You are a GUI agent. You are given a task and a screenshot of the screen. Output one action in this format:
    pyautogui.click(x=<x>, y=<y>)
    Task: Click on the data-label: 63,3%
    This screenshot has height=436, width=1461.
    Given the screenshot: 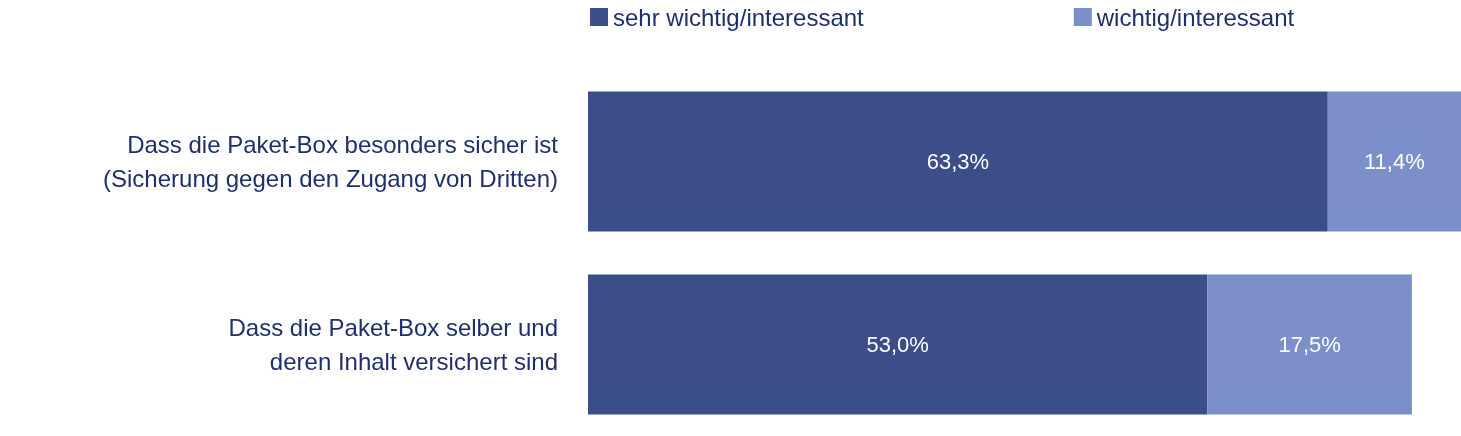 What is the action you would take?
    pyautogui.click(x=958, y=161)
    